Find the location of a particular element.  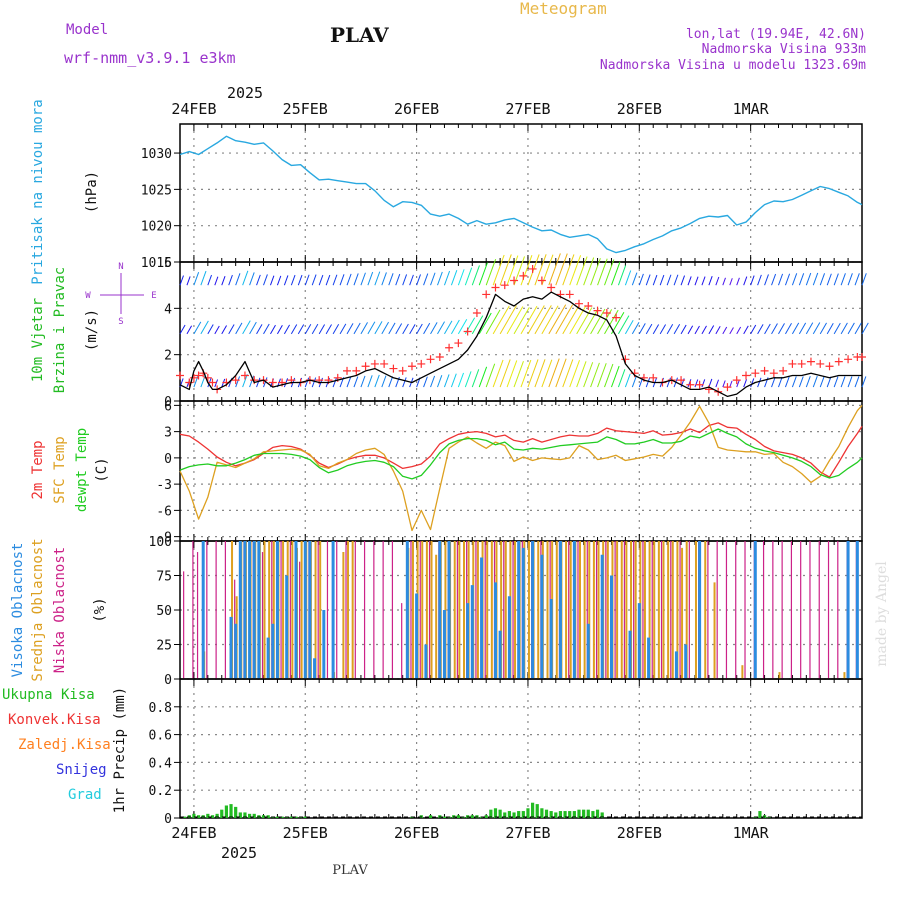

cloud-mid-label: Srednja Oblacnost is located at coordinates (38, 609).